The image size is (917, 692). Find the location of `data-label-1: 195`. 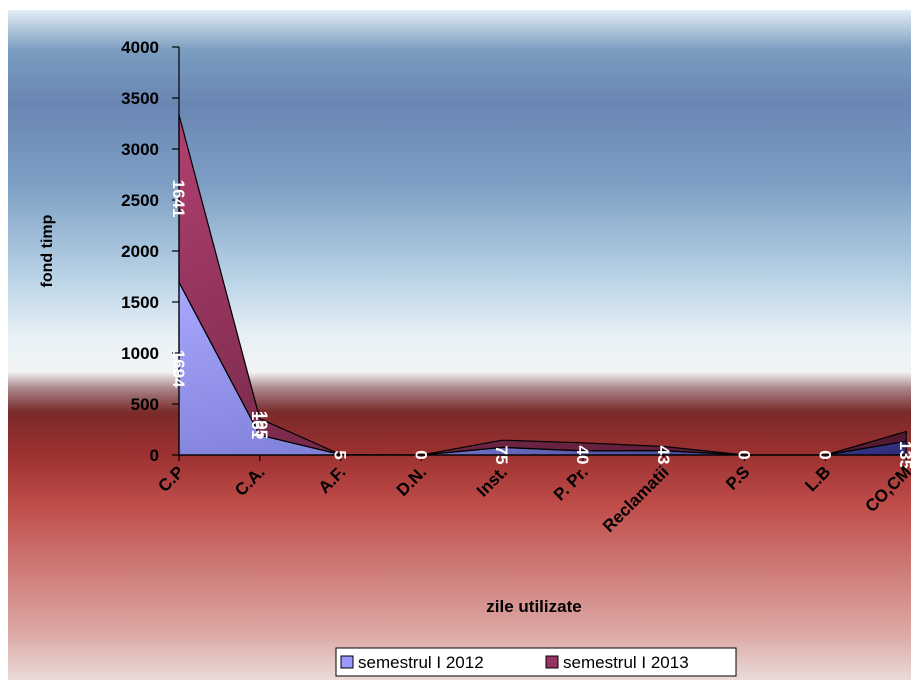

data-label-1: 195 is located at coordinates (261, 425).